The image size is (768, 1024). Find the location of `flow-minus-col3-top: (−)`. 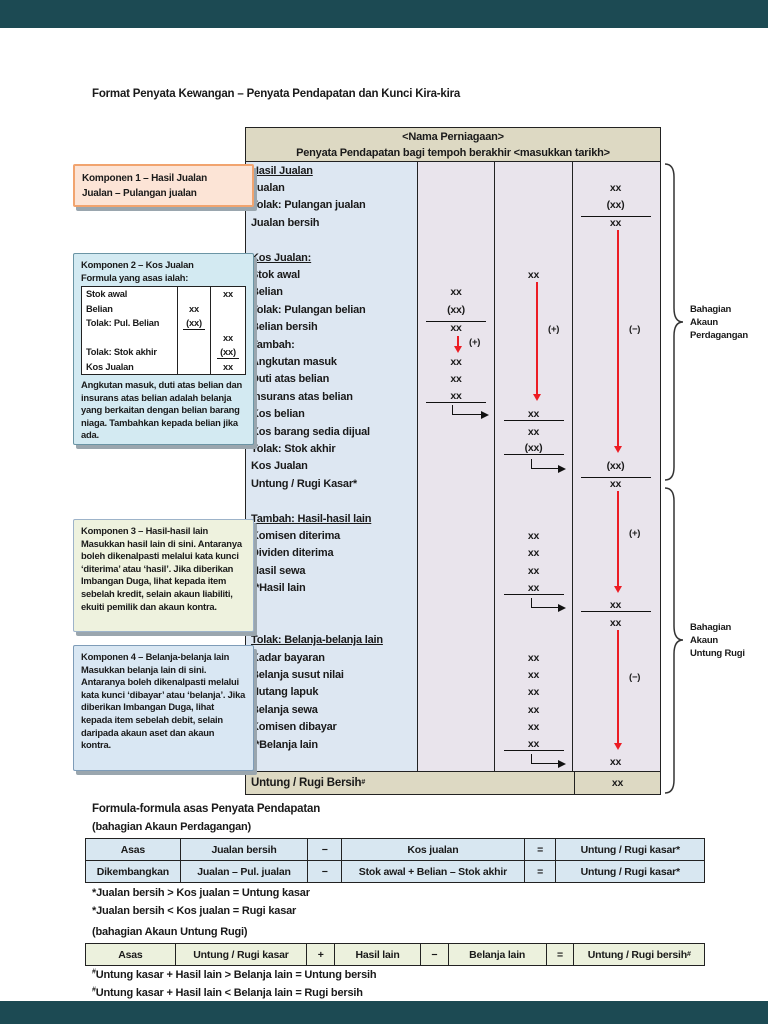

flow-minus-col3-top: (−) is located at coordinates (635, 329).